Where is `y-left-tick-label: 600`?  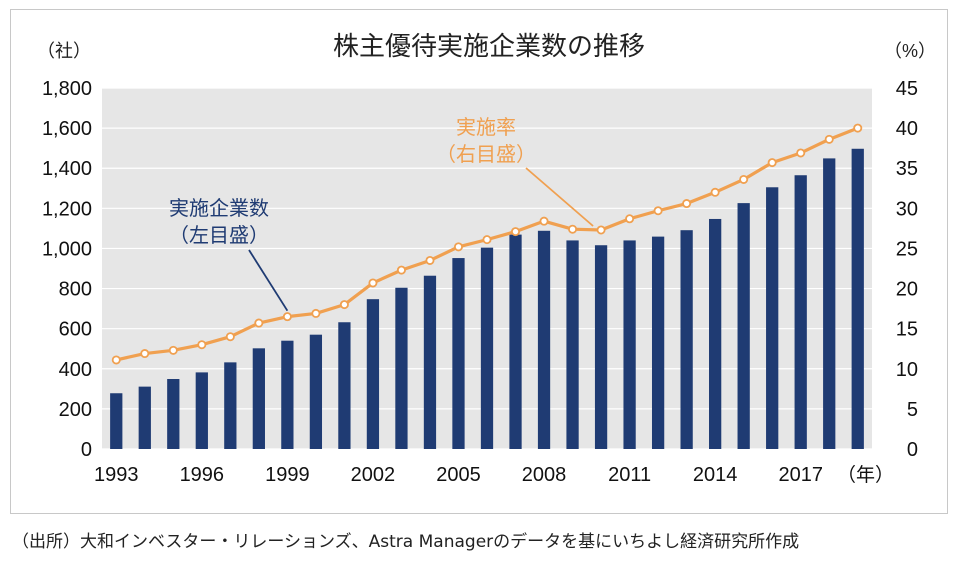 y-left-tick-label: 600 is located at coordinates (75, 330).